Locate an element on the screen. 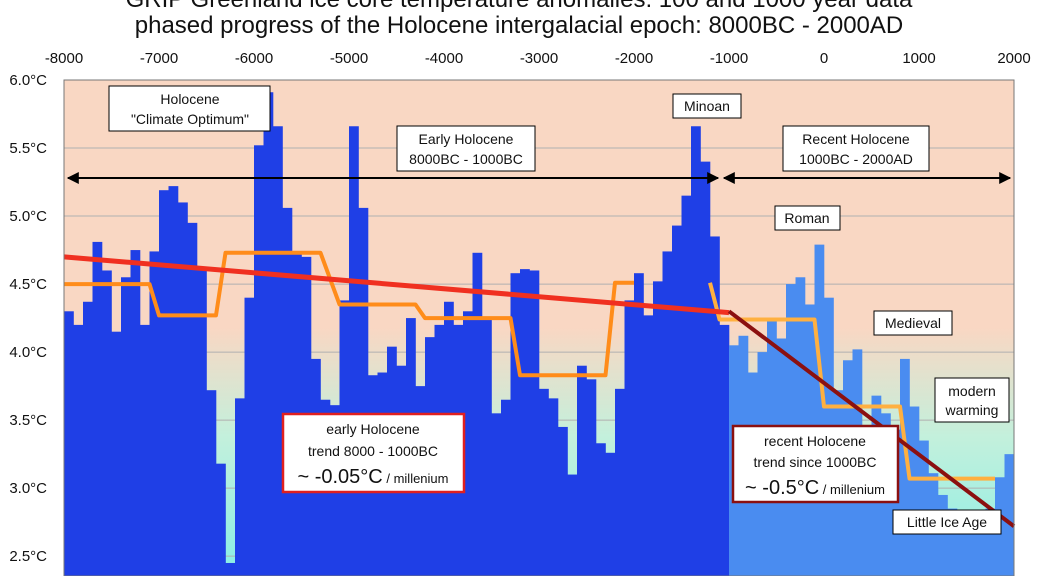  recent-trend-line-2: trend since 1000BC is located at coordinates (815, 462).